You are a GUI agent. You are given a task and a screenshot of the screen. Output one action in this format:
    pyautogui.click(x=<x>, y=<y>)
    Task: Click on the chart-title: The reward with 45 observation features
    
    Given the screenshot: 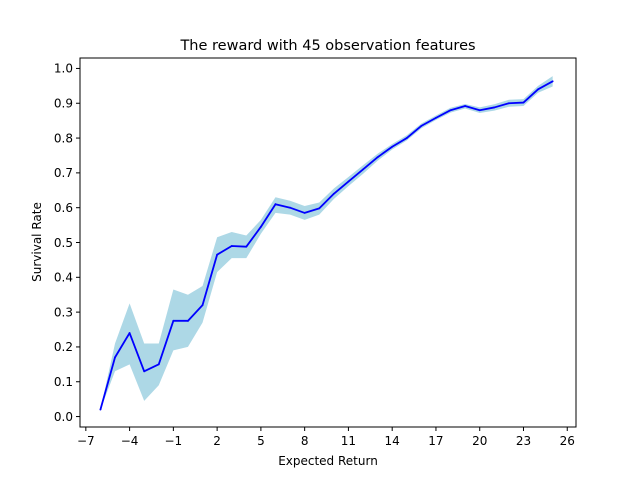 What is the action you would take?
    pyautogui.click(x=327, y=46)
    